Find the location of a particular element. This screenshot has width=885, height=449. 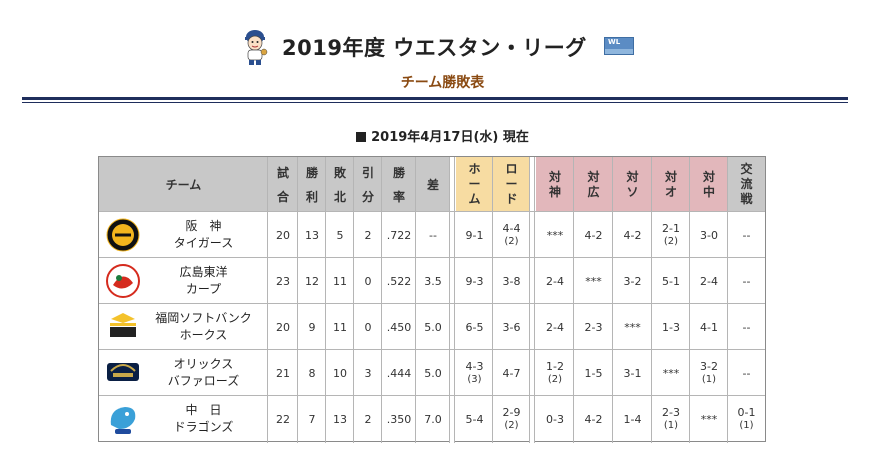

cell-inter: 0-1 (1) is located at coordinates (746, 419).